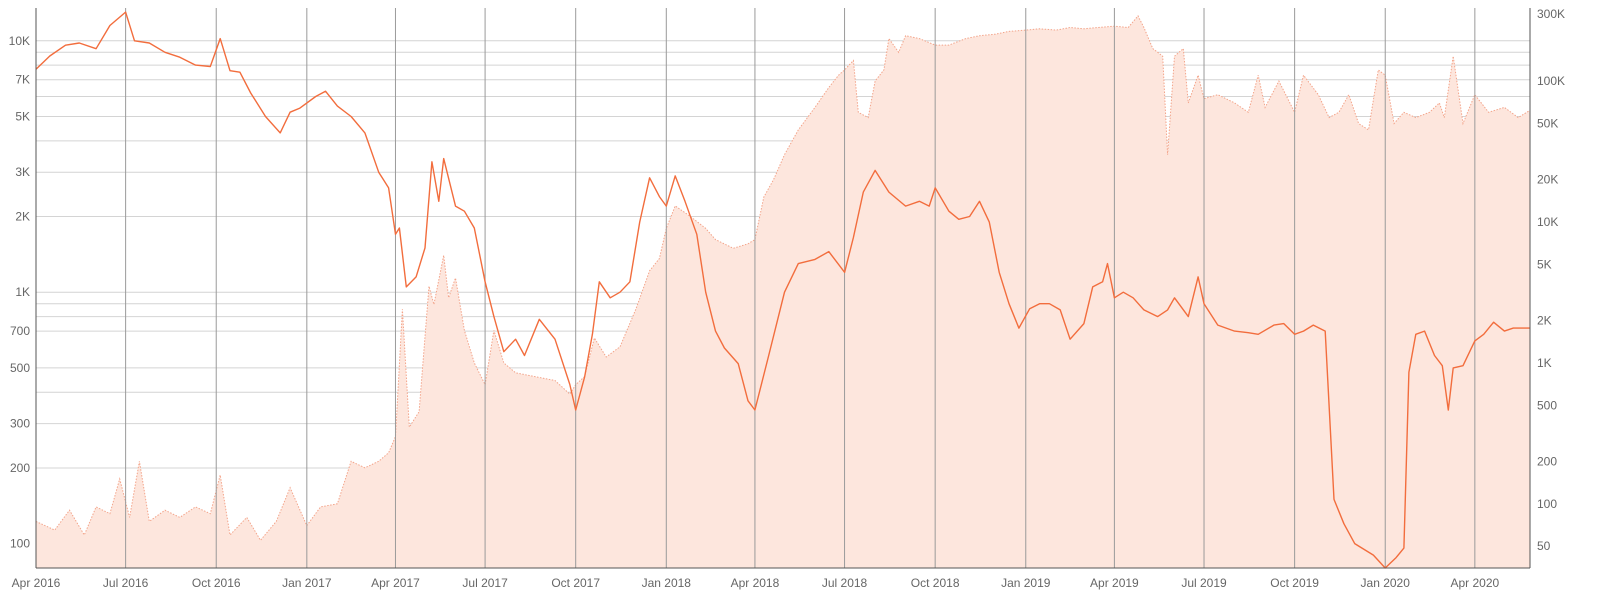 This screenshot has height=606, width=1600. What do you see at coordinates (126, 583) in the screenshot?
I see `x-tick-label: Jul 2016` at bounding box center [126, 583].